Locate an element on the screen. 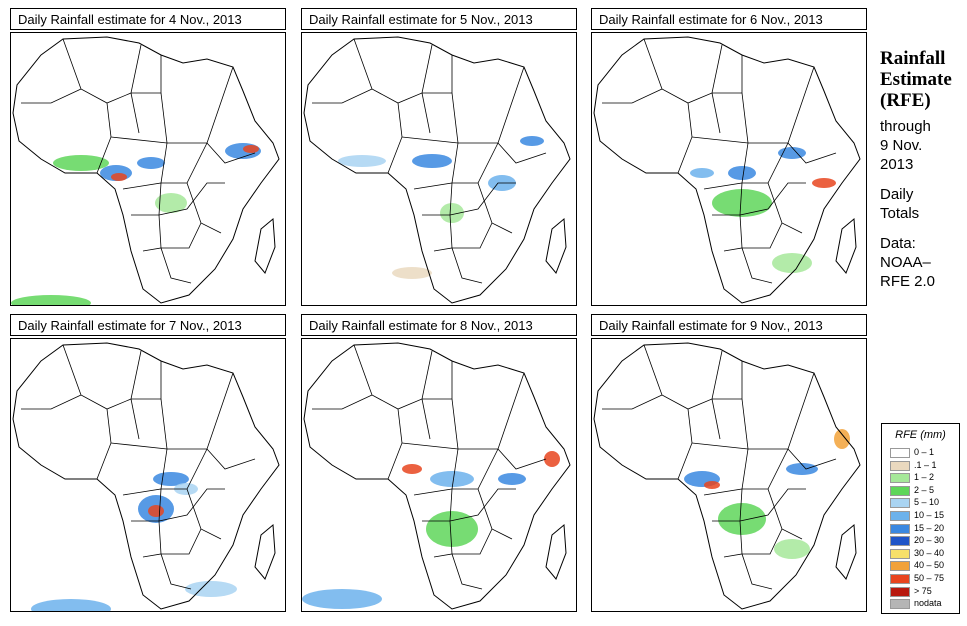  panel-title: Daily Rainfall estimate for 5 Nov., 2013 is located at coordinates (439, 19).